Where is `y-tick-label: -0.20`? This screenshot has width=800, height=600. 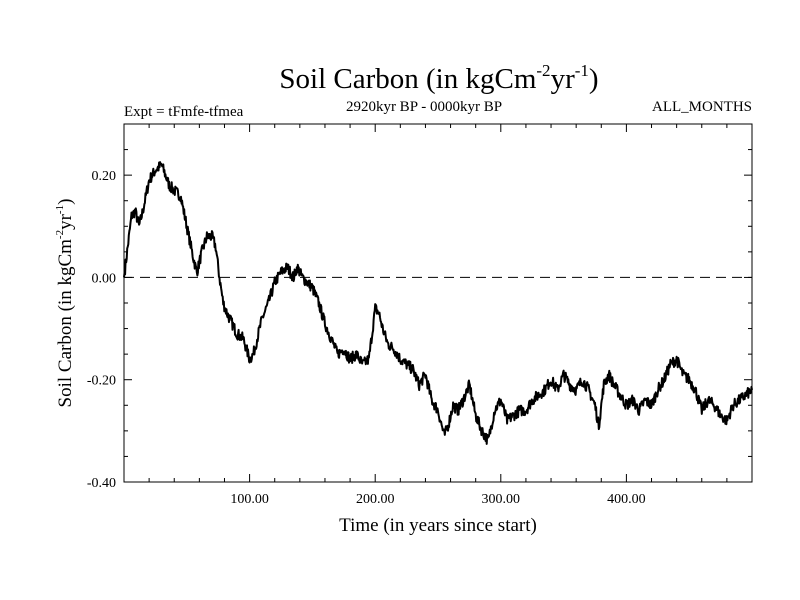
y-tick-label: -0.20 is located at coordinates (101, 381).